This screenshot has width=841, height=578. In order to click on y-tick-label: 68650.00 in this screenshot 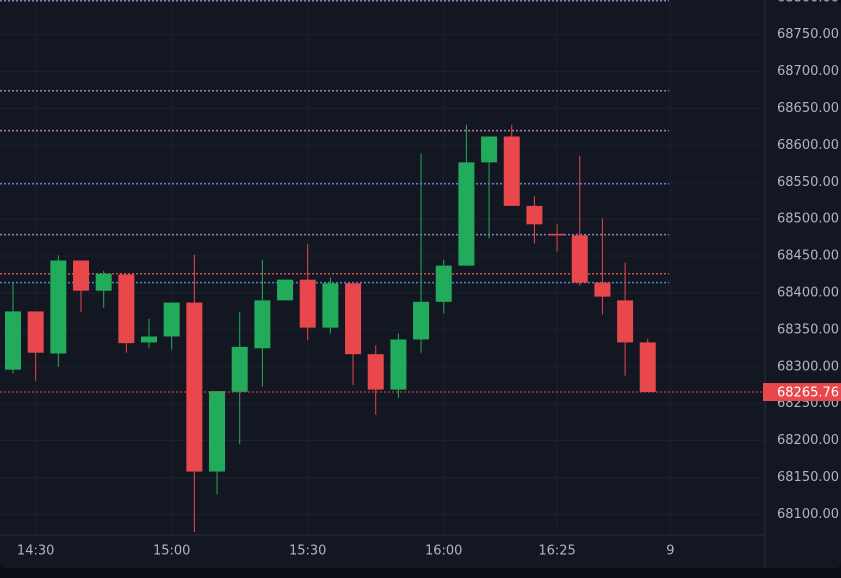, I will do `click(808, 108)`.